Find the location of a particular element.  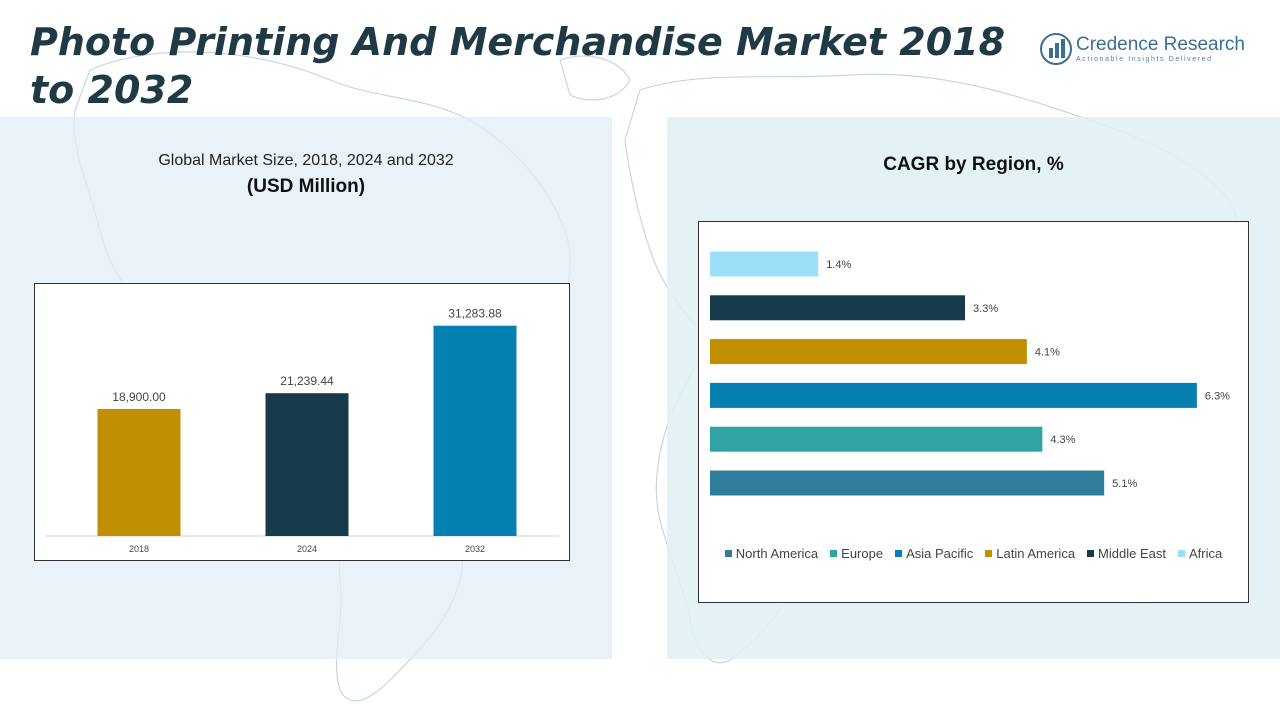

bar-europe is located at coordinates (876, 439).